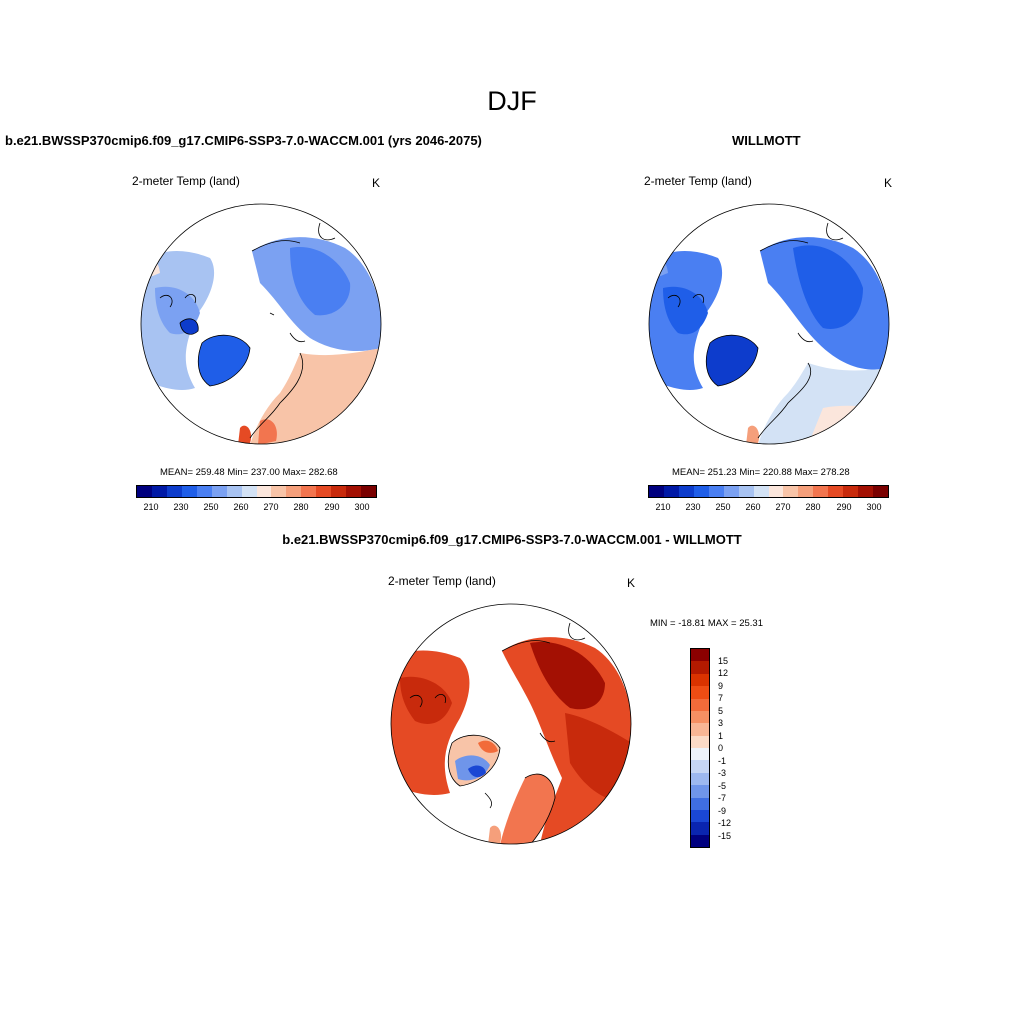  What do you see at coordinates (721, 723) in the screenshot?
I see `colorbar-tick: 3` at bounding box center [721, 723].